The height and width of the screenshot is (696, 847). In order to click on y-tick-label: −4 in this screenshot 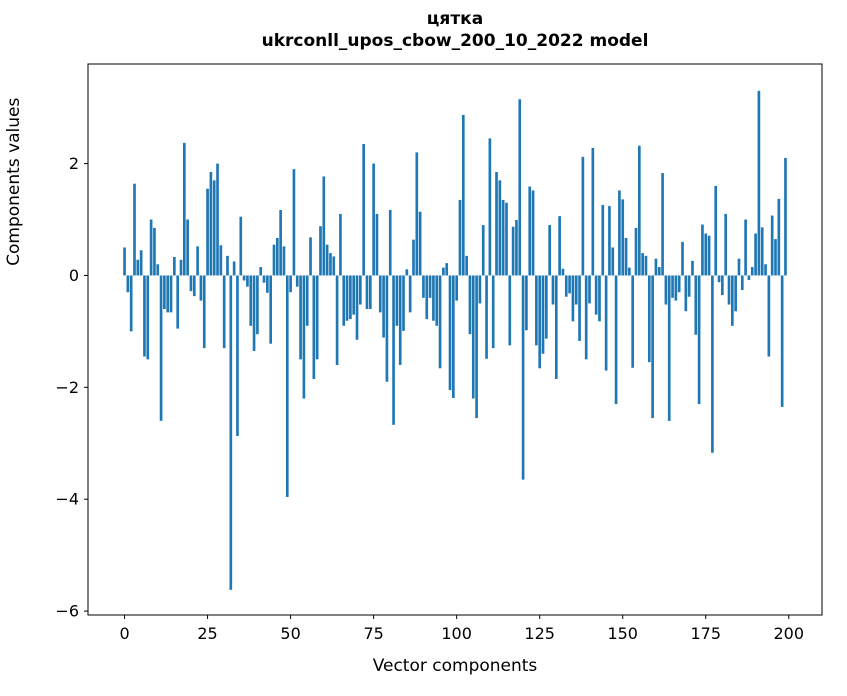, I will do `click(67, 499)`.